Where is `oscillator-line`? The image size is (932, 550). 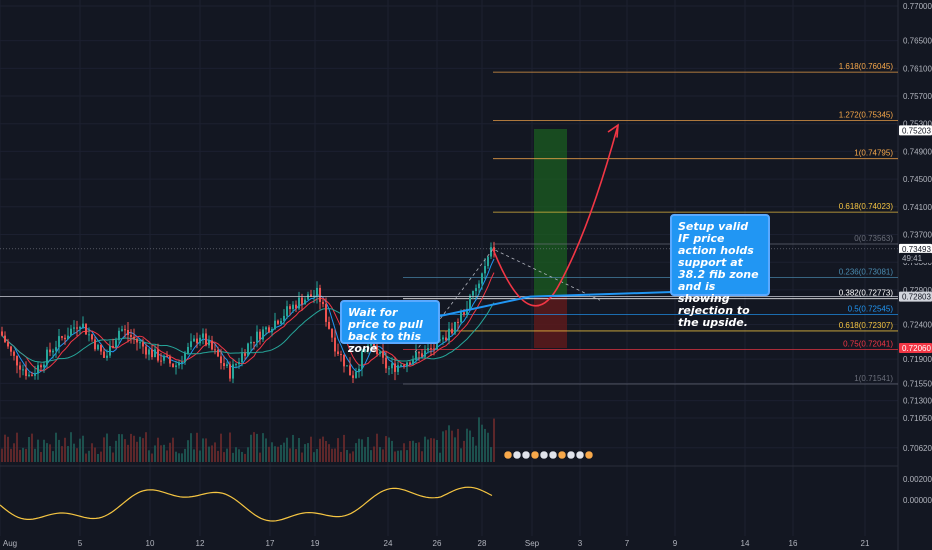 oscillator-line is located at coordinates (246, 504).